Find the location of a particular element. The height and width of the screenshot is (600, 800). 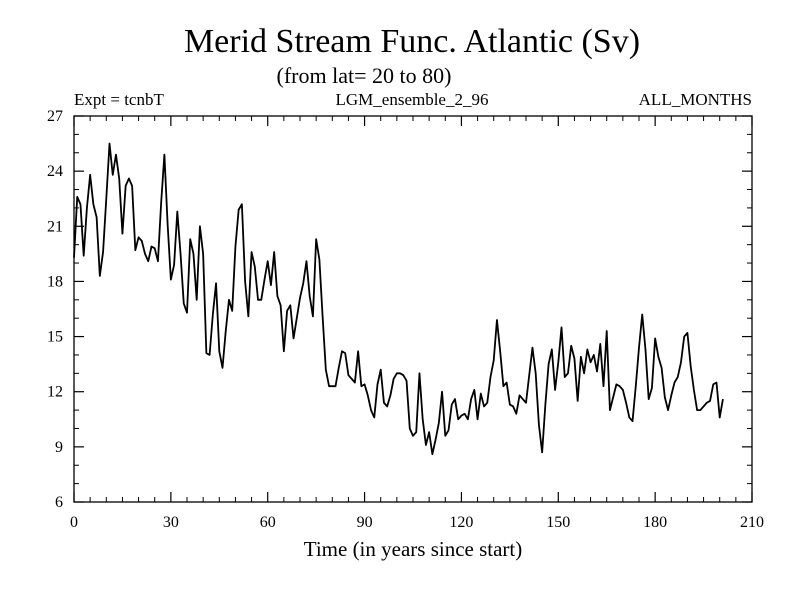

x-tick-label: 30 is located at coordinates (171, 522).